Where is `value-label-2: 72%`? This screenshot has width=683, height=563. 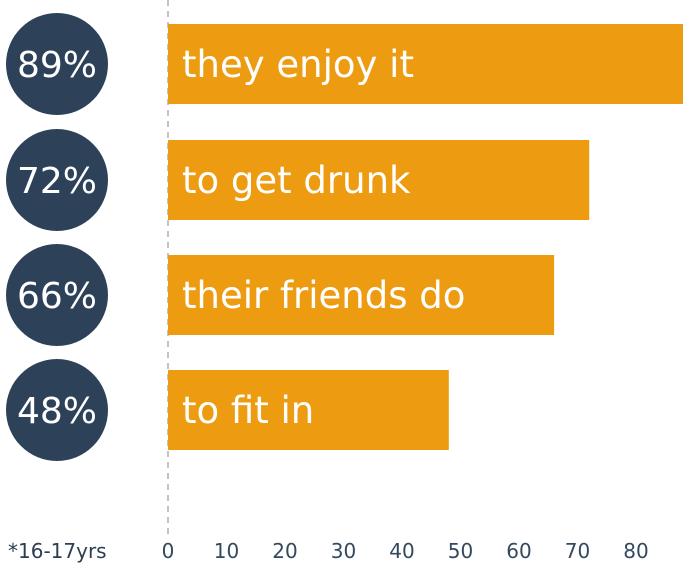 value-label-2: 72% is located at coordinates (57, 181).